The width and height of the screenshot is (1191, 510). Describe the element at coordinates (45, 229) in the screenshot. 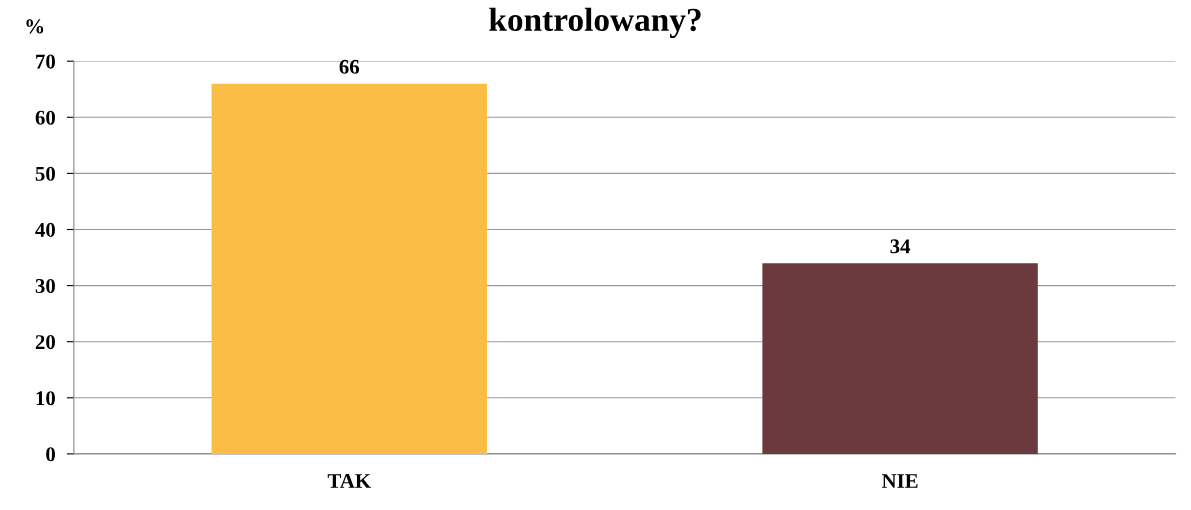

I see `y-tick-label: 40` at that location.